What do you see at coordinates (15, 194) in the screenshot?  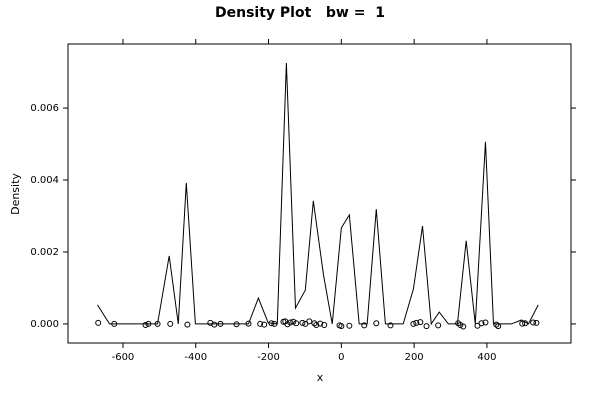 I see `y-axis-label: Density` at bounding box center [15, 194].